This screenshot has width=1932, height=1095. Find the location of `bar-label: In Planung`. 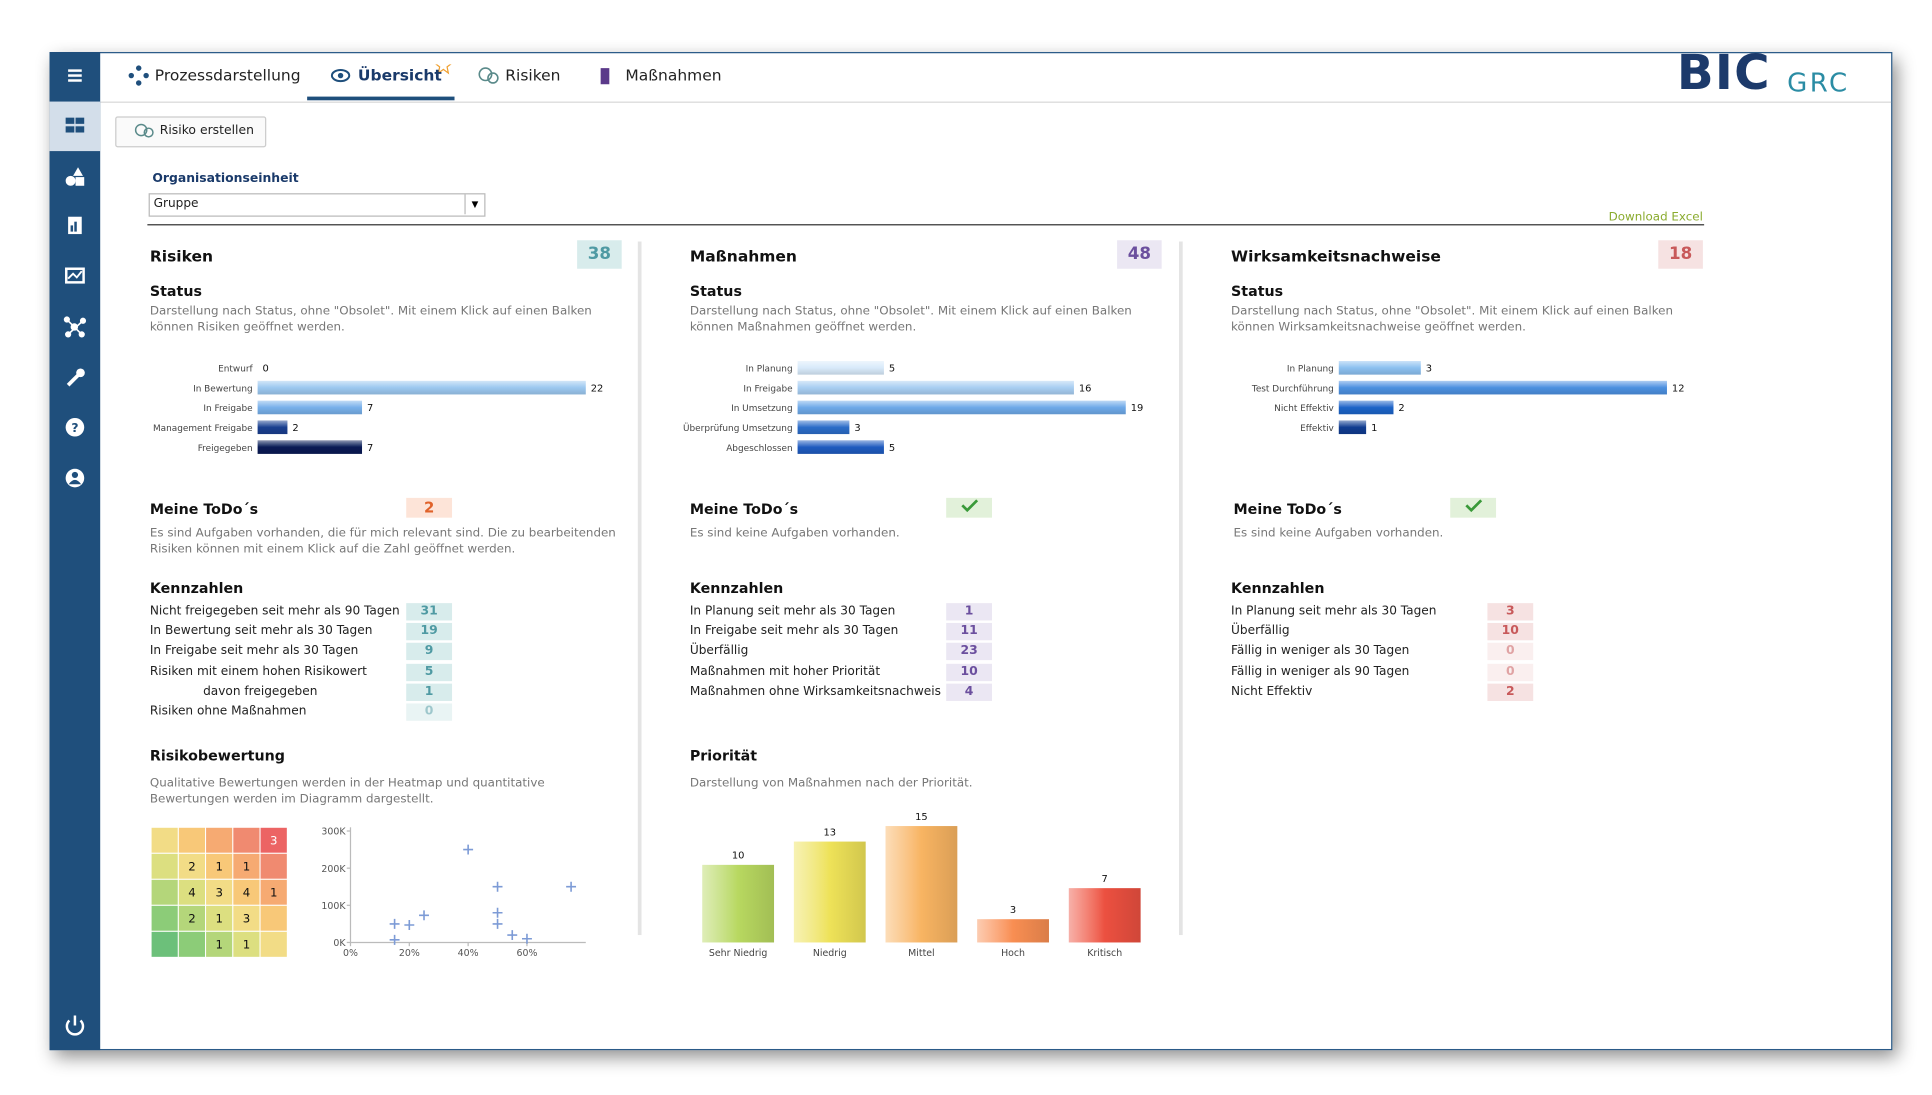

bar-label: In Planung is located at coordinates (1310, 370).